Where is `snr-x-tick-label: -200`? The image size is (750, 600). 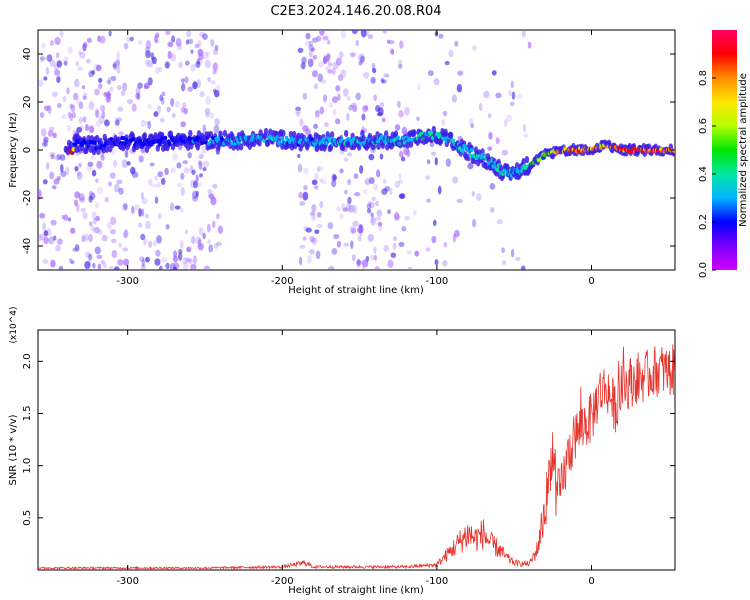
snr-x-tick-label: -200 is located at coordinates (282, 581).